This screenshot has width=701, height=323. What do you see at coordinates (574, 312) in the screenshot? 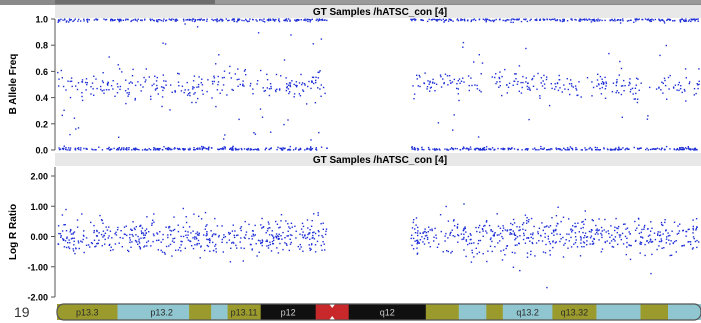
I see `band-q13.32: q13.32` at bounding box center [574, 312].